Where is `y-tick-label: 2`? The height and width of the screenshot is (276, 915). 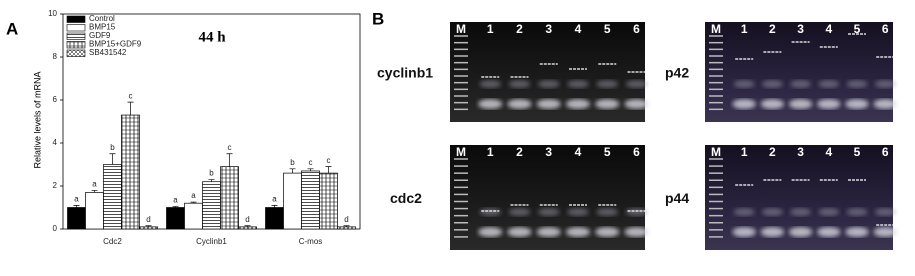 y-tick-label: 2 is located at coordinates (55, 185).